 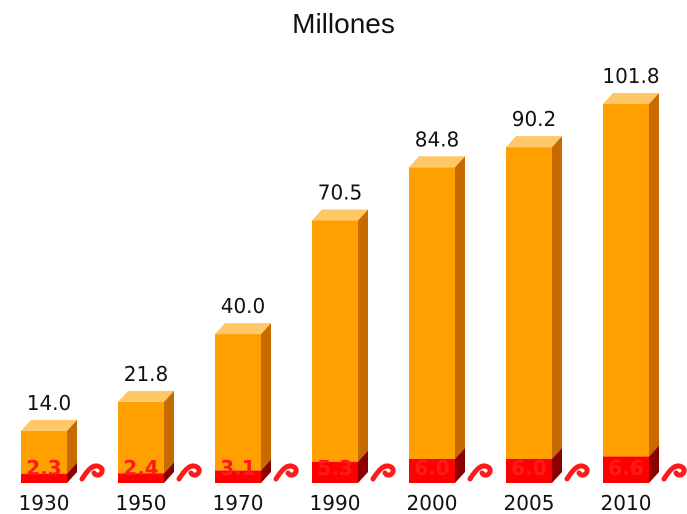 I want to click on value-label: 70.5, so click(x=340, y=193).